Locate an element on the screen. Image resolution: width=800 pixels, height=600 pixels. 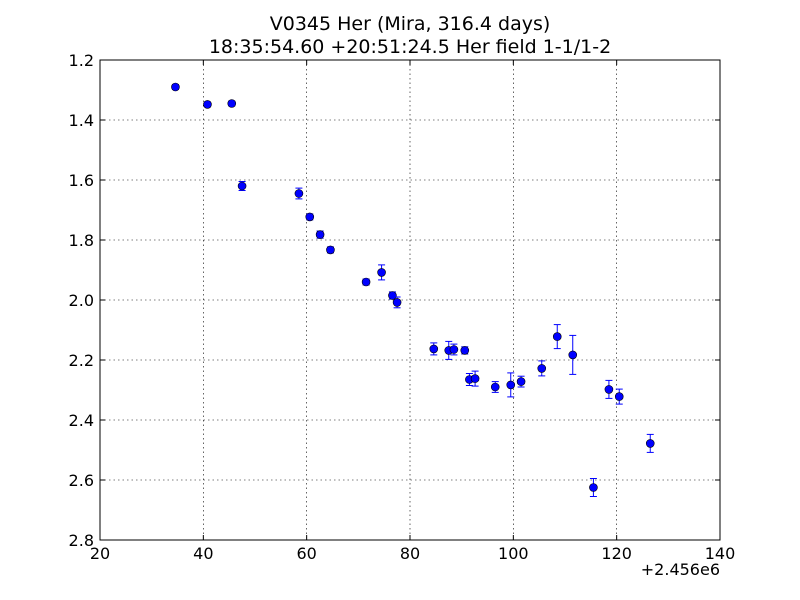
x-tick-label: 40 is located at coordinates (203, 553).